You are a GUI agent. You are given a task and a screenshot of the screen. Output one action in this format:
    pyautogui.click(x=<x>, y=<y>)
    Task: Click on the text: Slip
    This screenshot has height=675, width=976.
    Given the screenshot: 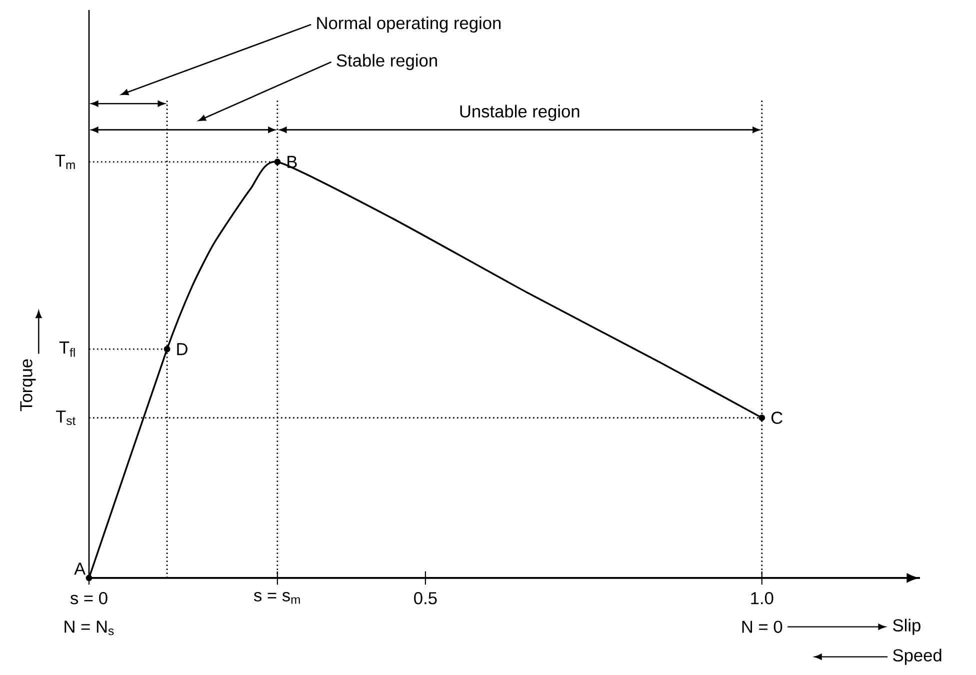 What is the action you would take?
    pyautogui.click(x=906, y=626)
    